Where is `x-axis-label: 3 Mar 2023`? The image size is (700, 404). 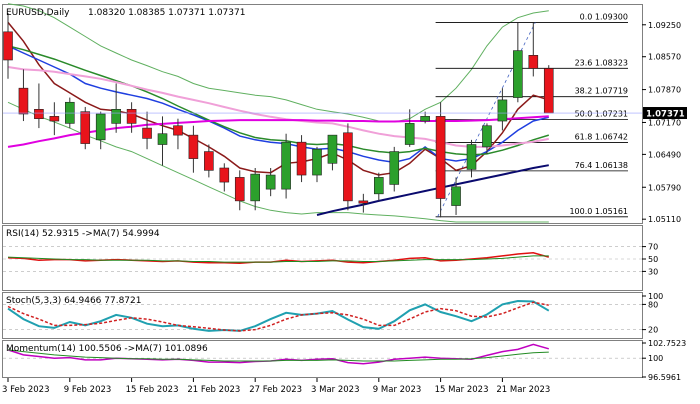 x-axis-label: 3 Mar 2023 is located at coordinates (335, 390).